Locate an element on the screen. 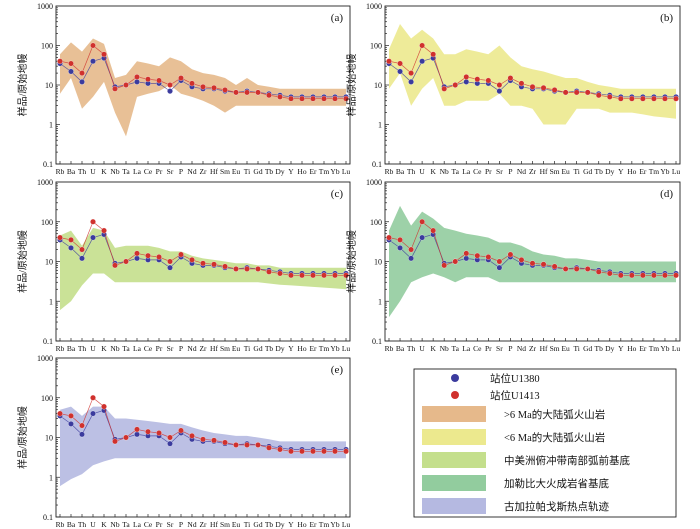  legend-entry-5: 中美洲俯冲带南部弧前基底 is located at coordinates (526, 460).